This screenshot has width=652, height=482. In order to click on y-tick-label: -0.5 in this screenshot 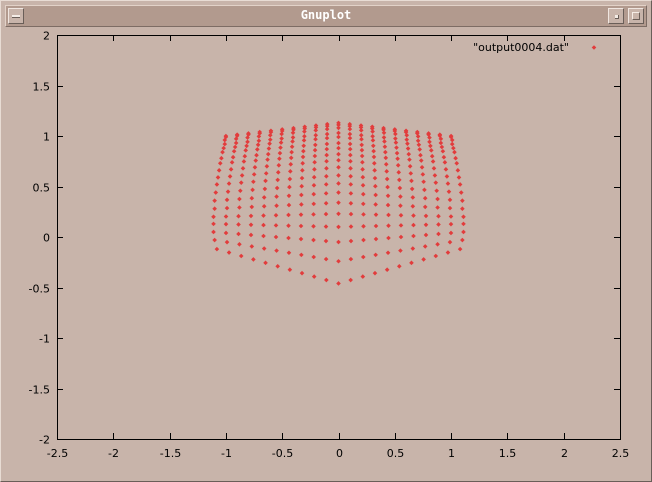, I will do `click(39, 289)`.